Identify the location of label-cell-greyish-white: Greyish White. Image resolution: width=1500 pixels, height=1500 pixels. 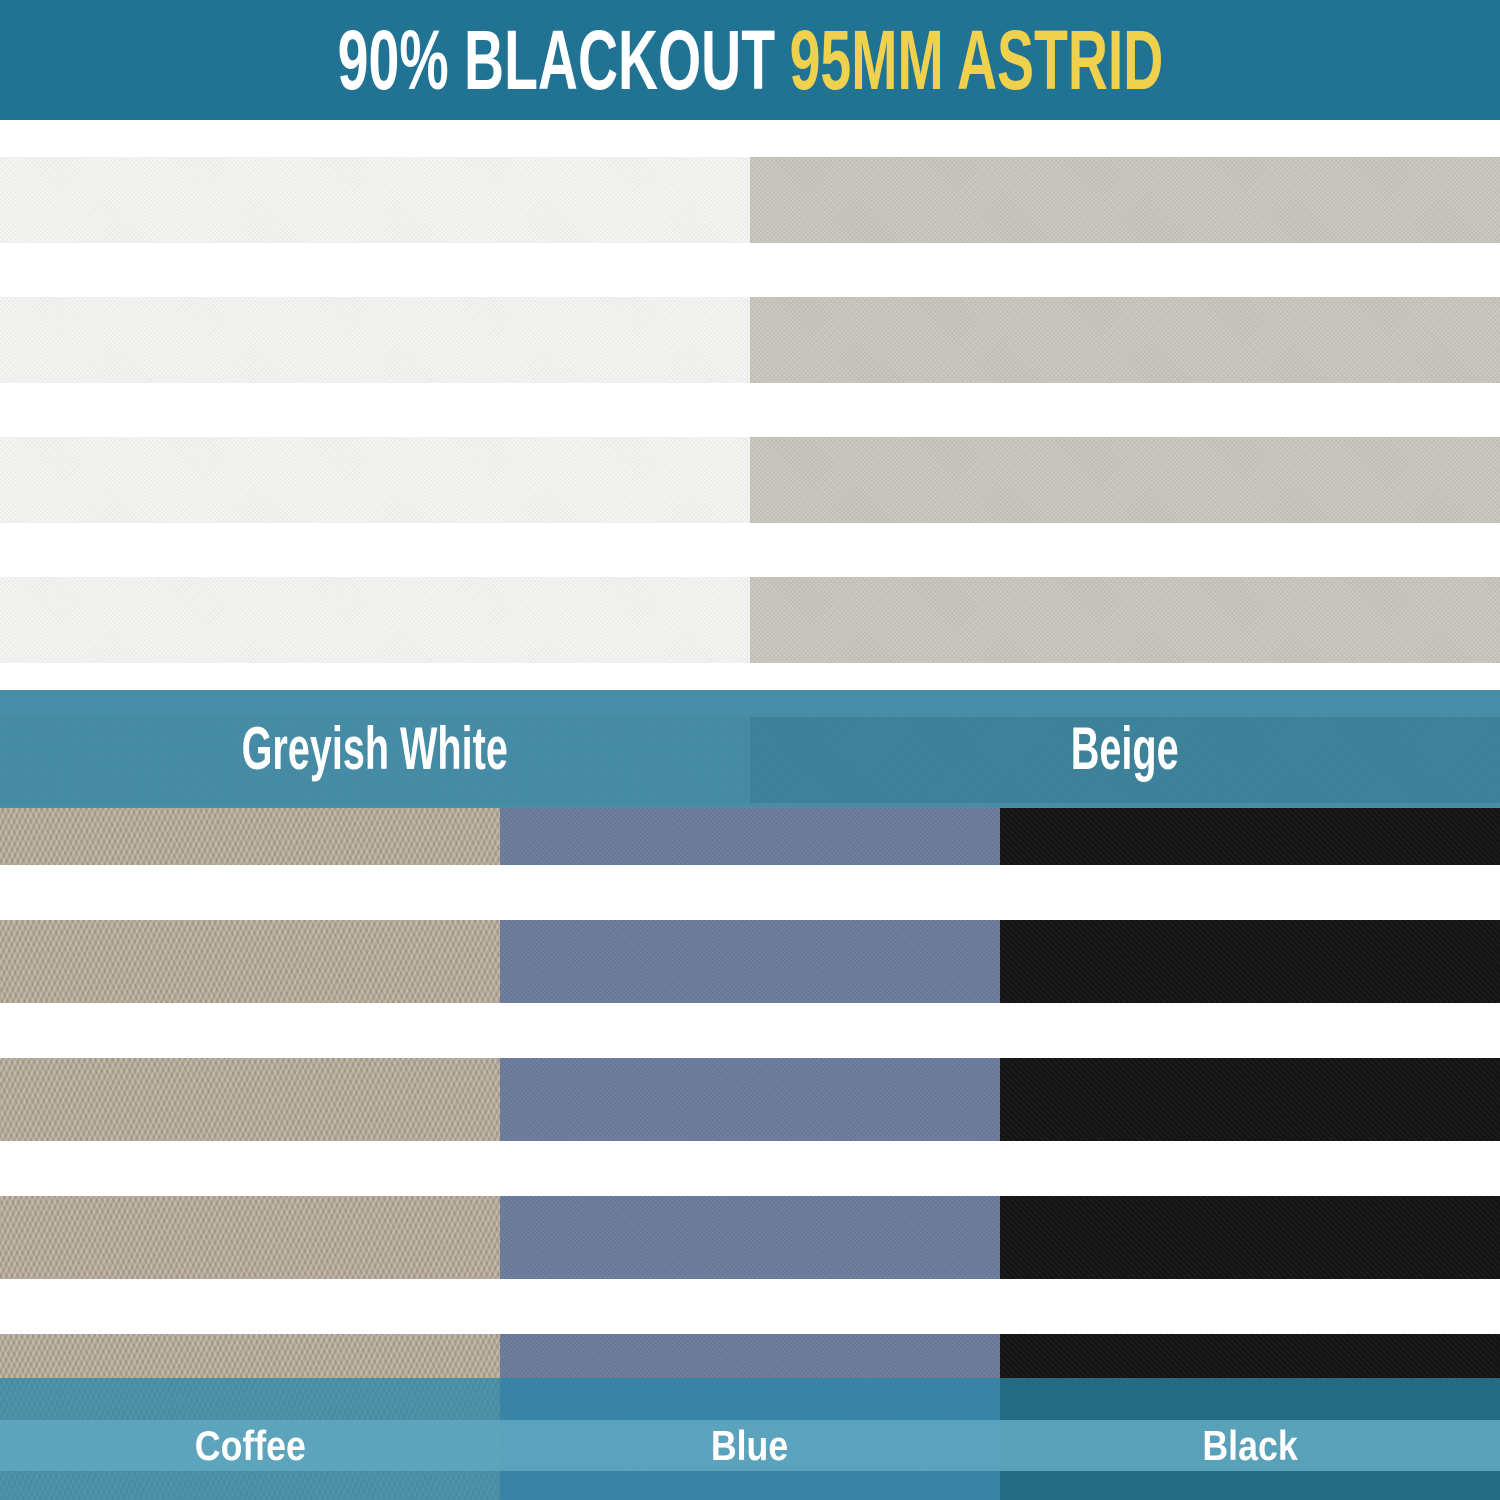
(375, 749).